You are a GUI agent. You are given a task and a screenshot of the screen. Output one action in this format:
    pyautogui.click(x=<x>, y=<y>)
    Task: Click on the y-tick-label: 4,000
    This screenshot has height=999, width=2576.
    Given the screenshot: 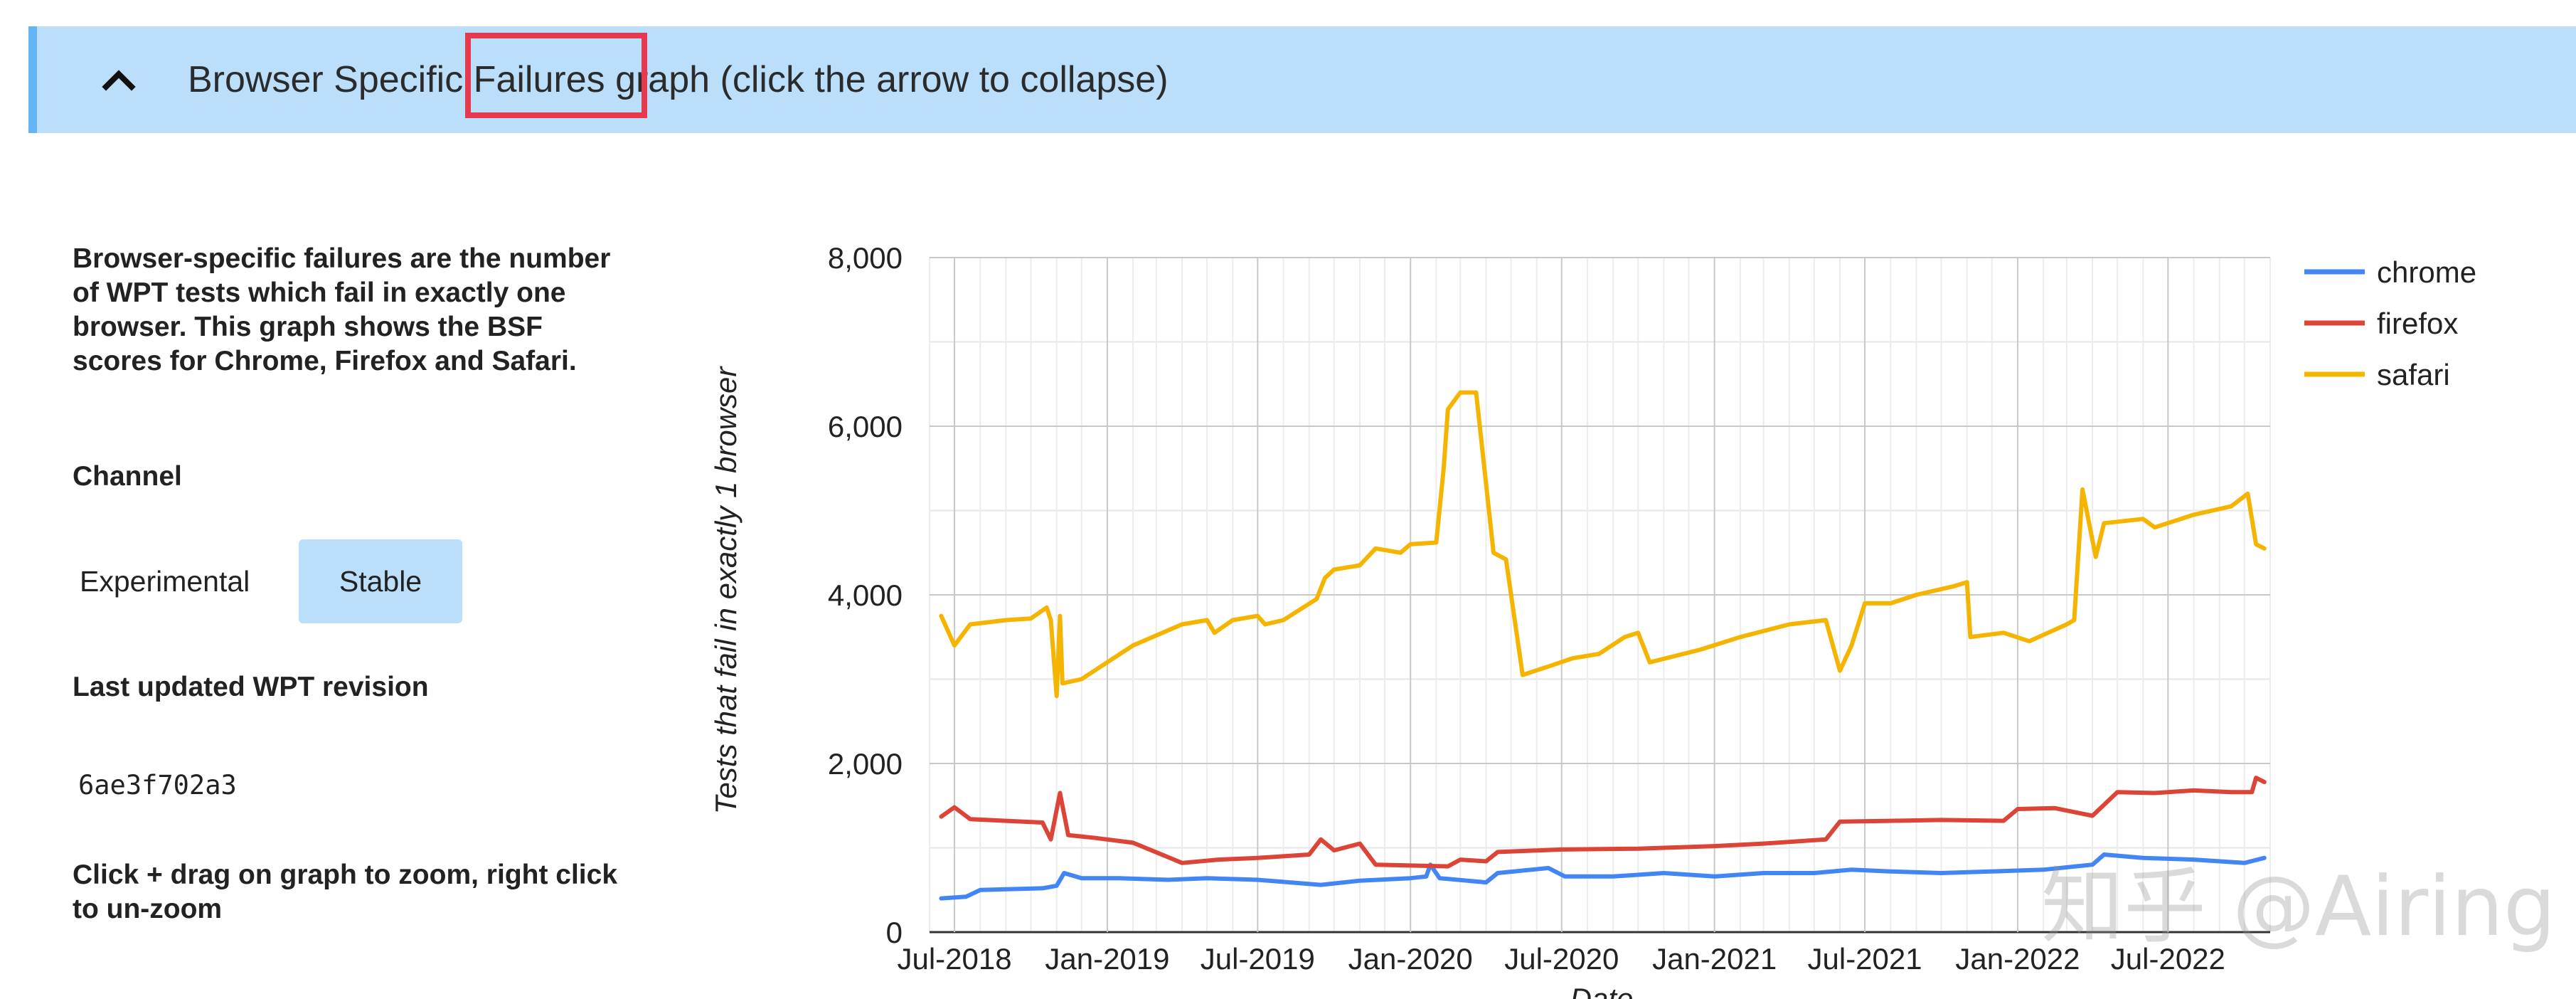 What is the action you would take?
    pyautogui.click(x=865, y=595)
    